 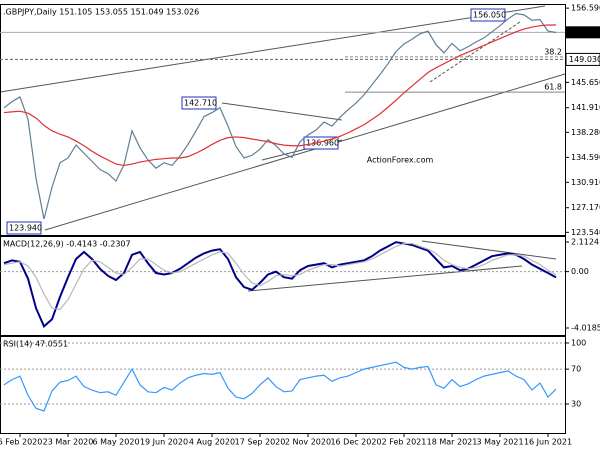 What do you see at coordinates (115, 442) in the screenshot?
I see `x-tick-label: 6 May 2020` at bounding box center [115, 442].